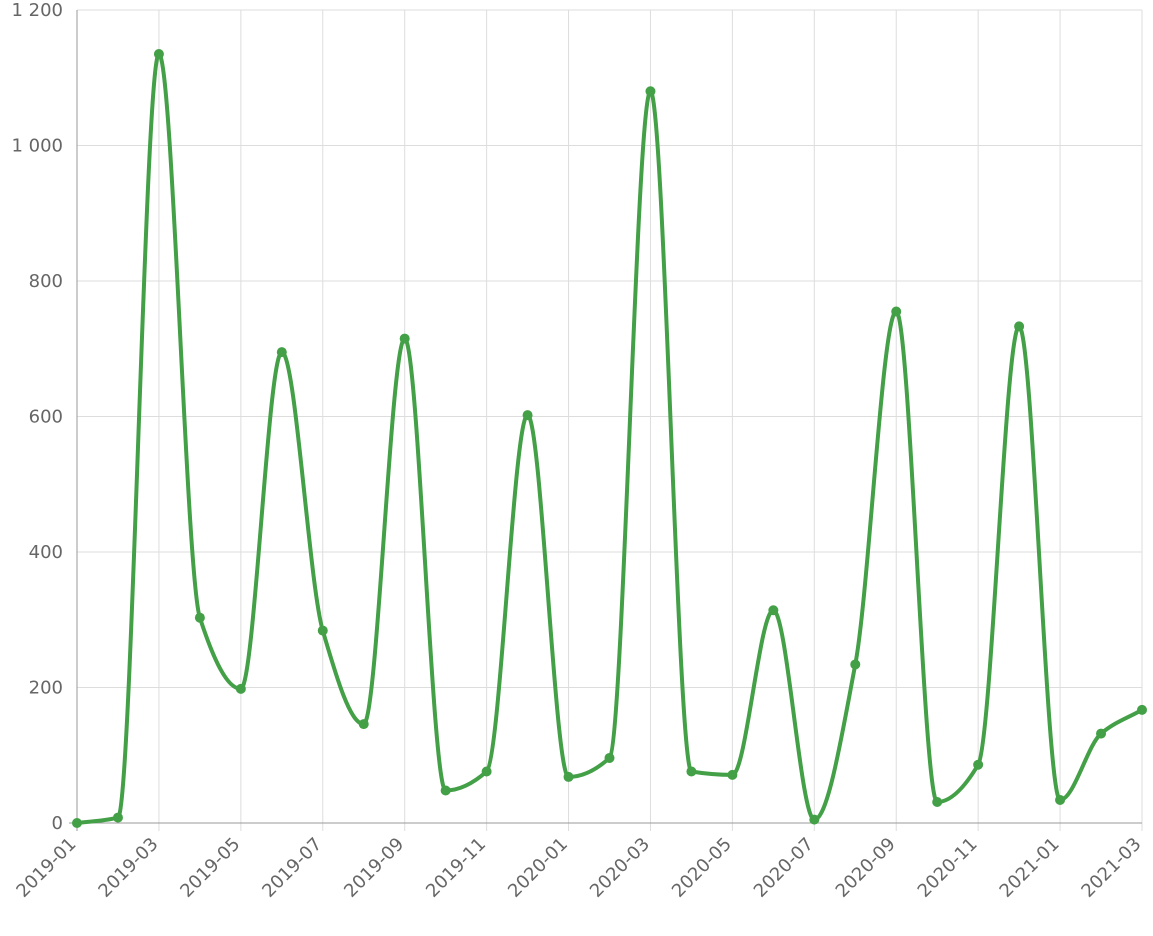  I want to click on x-tick-label: 2019-01, so click(46, 868).